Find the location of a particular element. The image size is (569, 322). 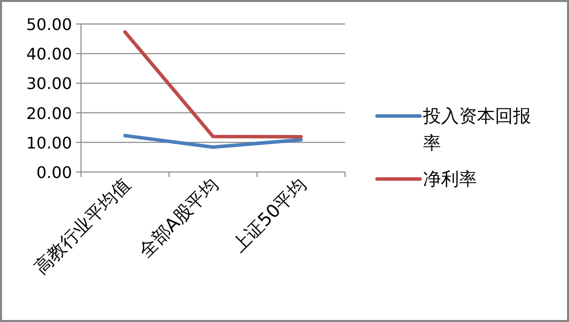

y-tick-label: 20.00 is located at coordinates (49, 113).